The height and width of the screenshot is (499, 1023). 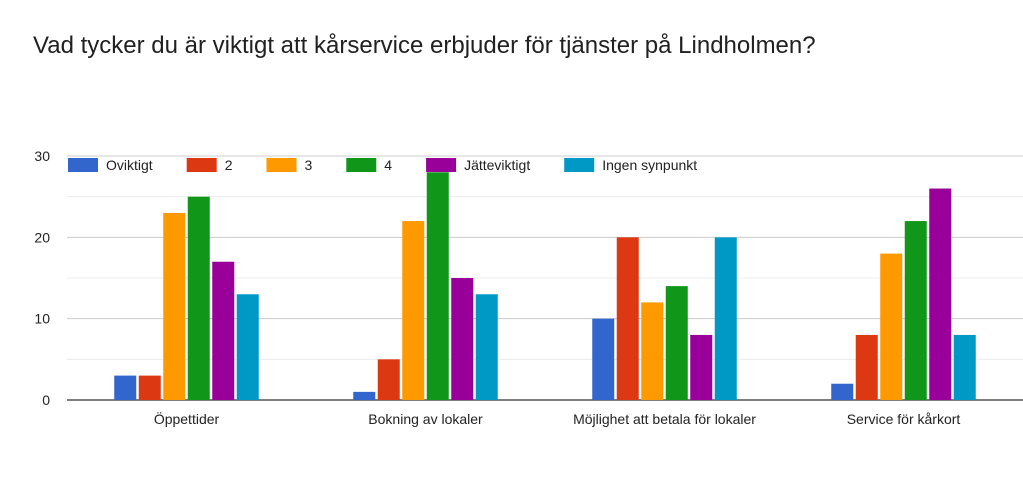 What do you see at coordinates (42, 319) in the screenshot?
I see `y-tick-label: 10` at bounding box center [42, 319].